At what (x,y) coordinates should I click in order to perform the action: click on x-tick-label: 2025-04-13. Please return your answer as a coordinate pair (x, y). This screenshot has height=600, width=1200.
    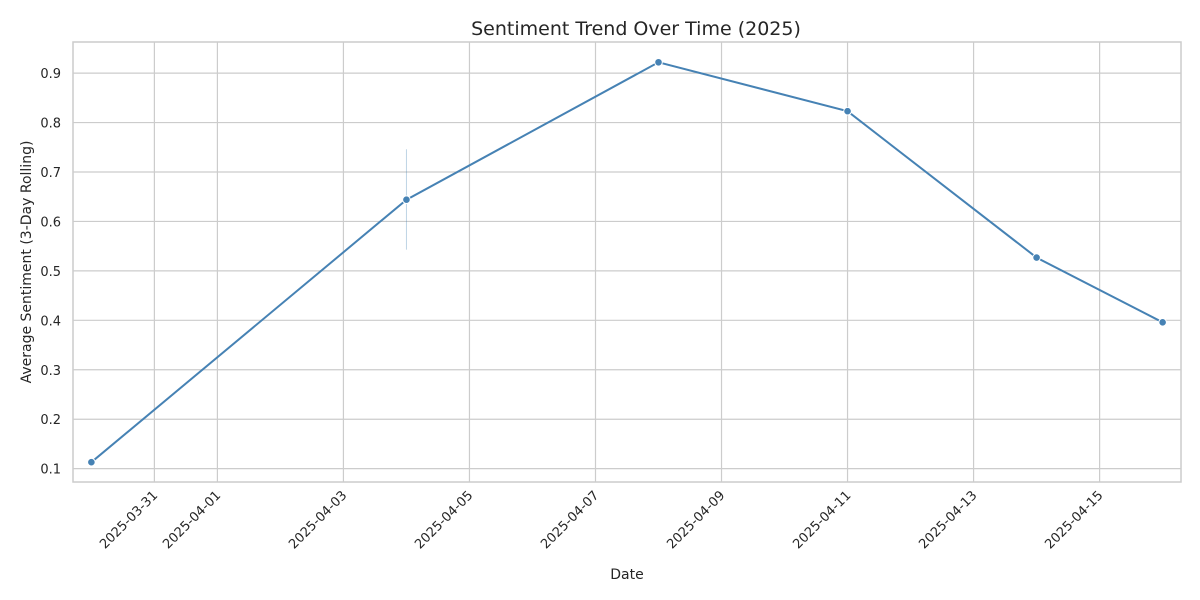
    Looking at the image, I should click on (948, 520).